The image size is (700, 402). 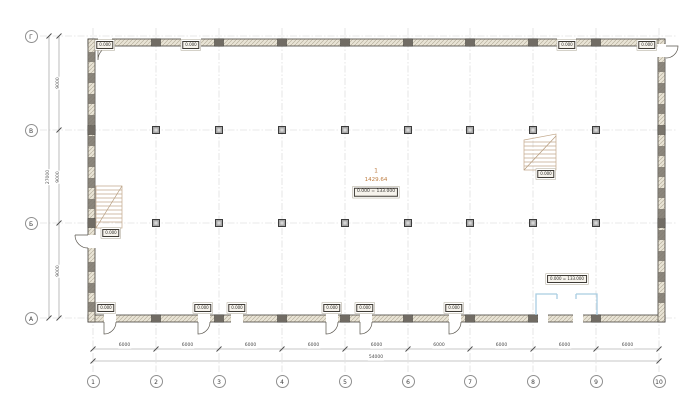 What do you see at coordinates (31, 223) in the screenshot?
I see `grid-bubble-row-Б: Б` at bounding box center [31, 223].